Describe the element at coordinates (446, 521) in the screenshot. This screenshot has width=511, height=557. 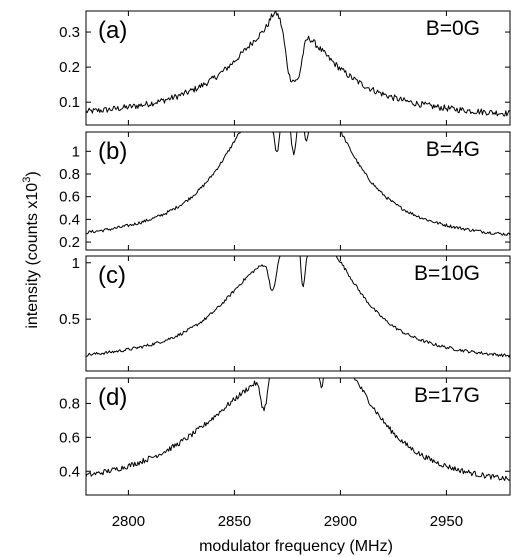
I see `x-tick-label: 2950` at that location.